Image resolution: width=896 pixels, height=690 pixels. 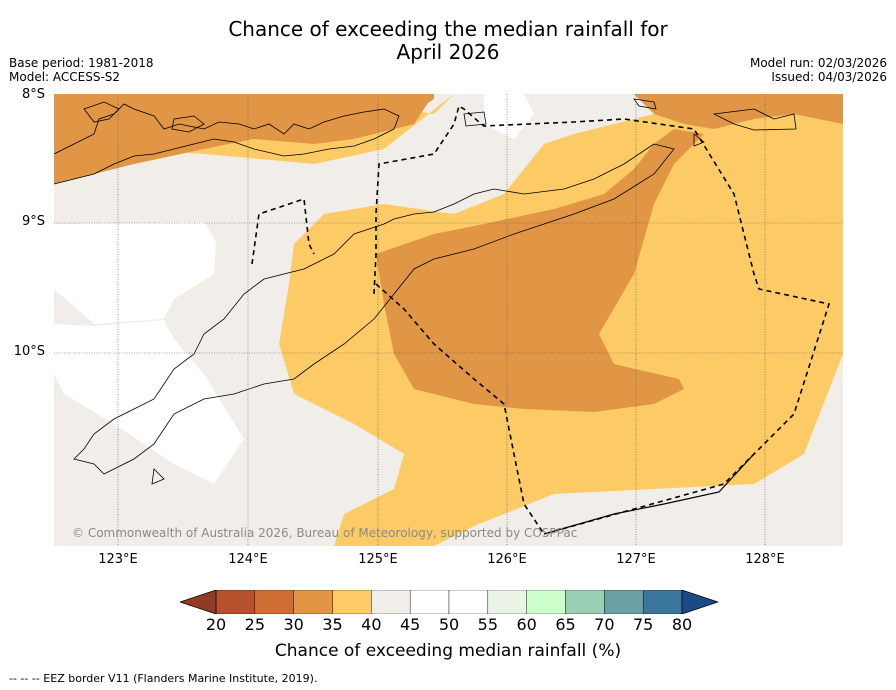 I want to click on colorbar-tick-label: 20, so click(x=216, y=624).